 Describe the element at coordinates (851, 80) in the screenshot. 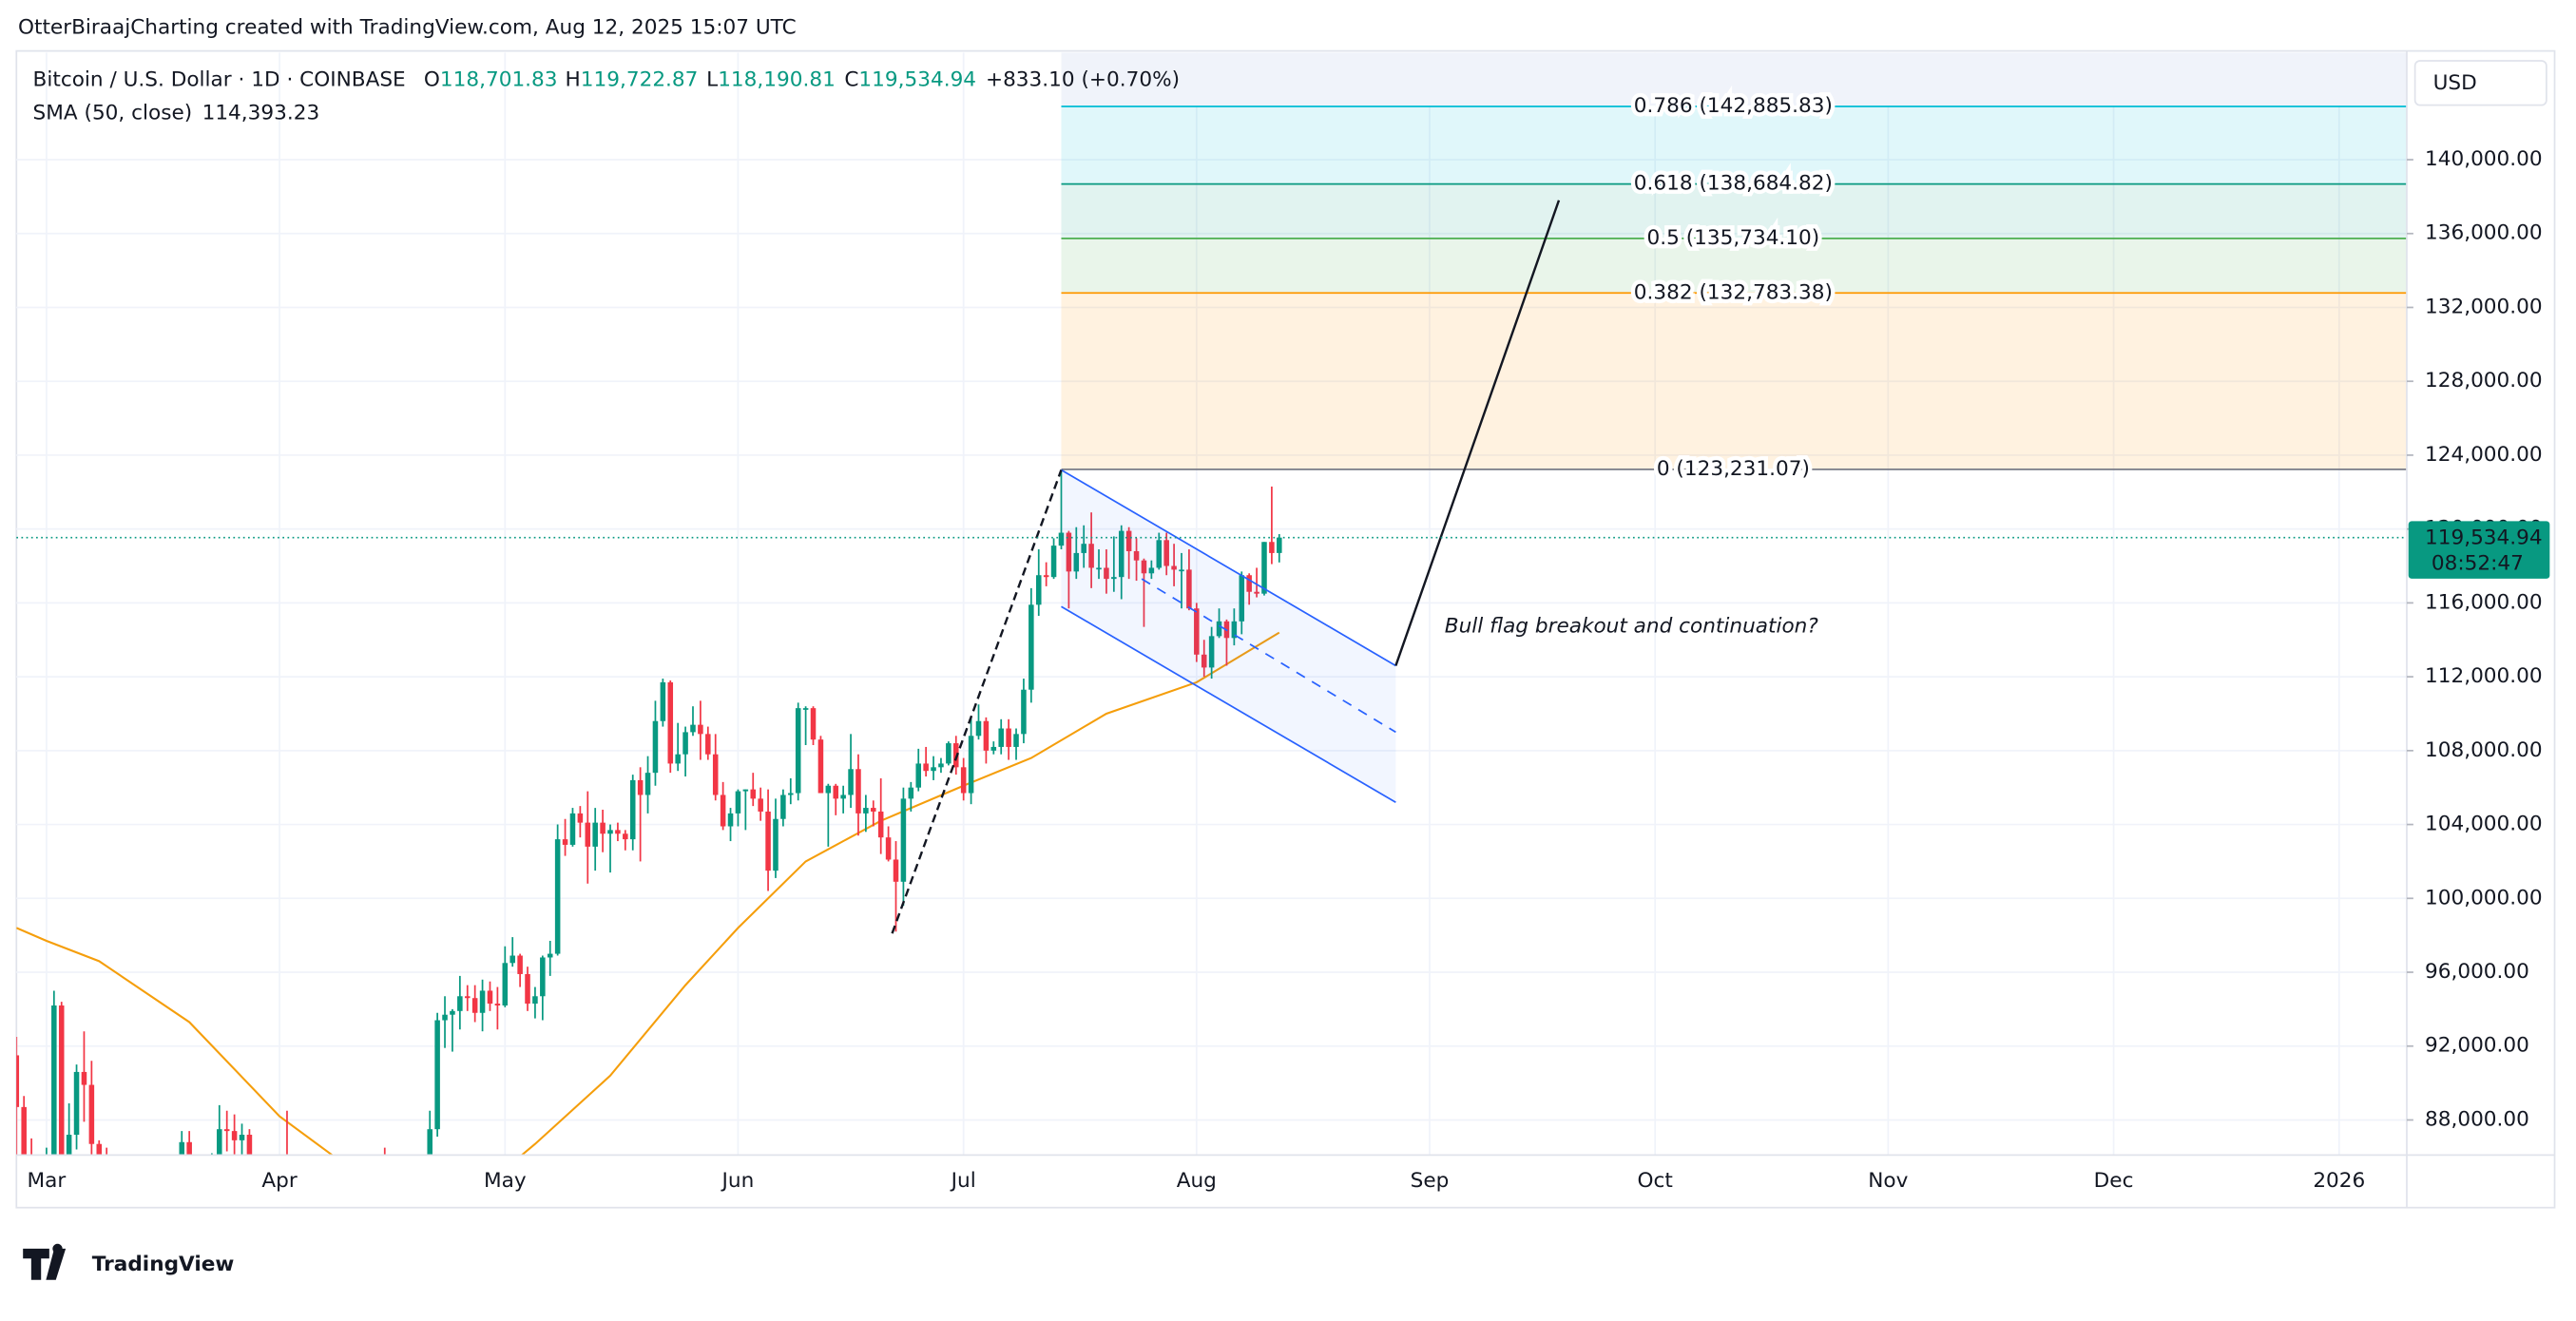

I see `ohlc-key: C` at that location.